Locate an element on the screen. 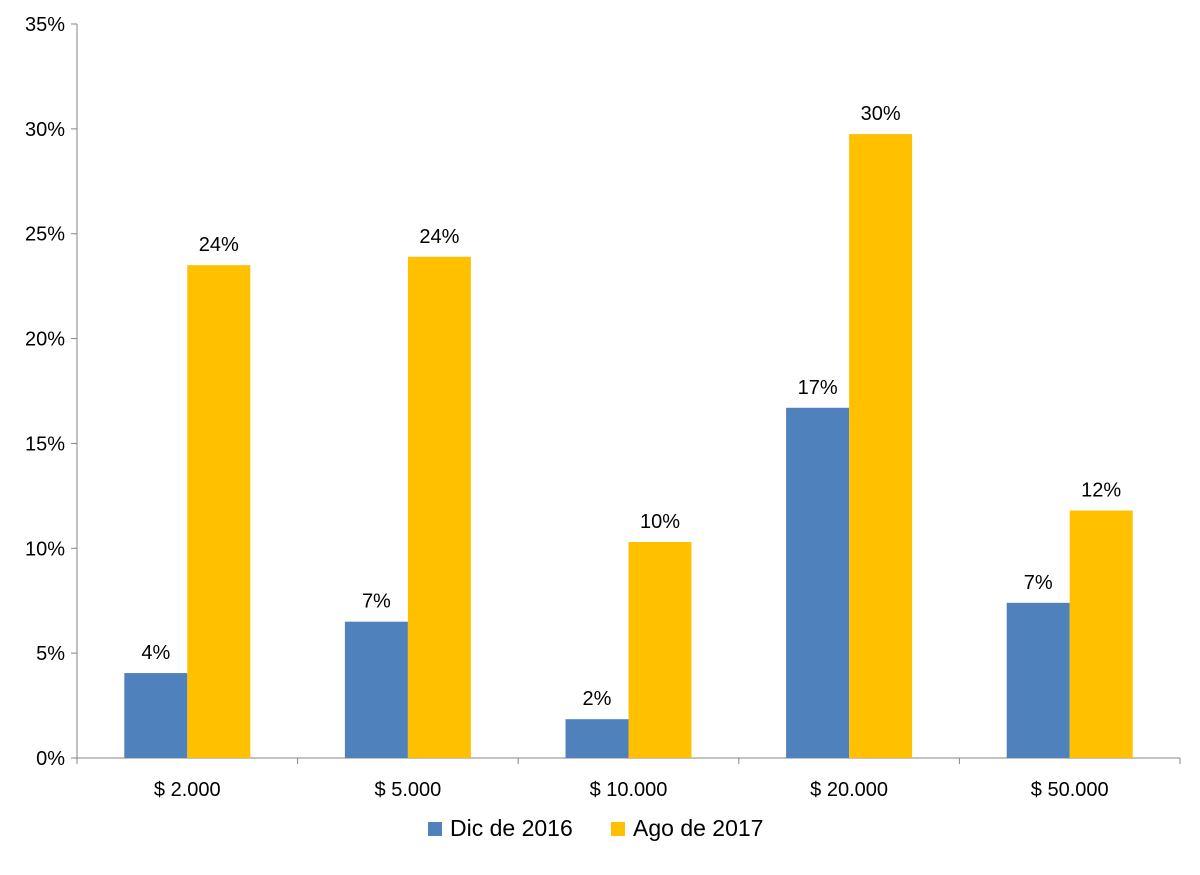 This screenshot has width=1200, height=875. x-tick-label: $ 50.000 is located at coordinates (1070, 790).